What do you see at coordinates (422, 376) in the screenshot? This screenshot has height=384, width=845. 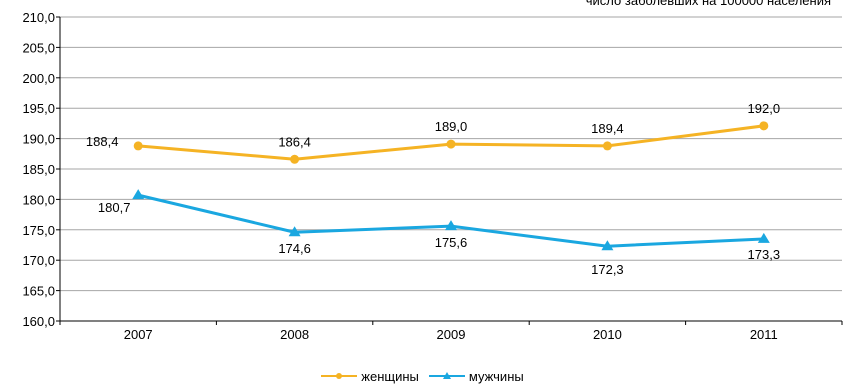 I see `chart-legend: женщины мужчины` at bounding box center [422, 376].